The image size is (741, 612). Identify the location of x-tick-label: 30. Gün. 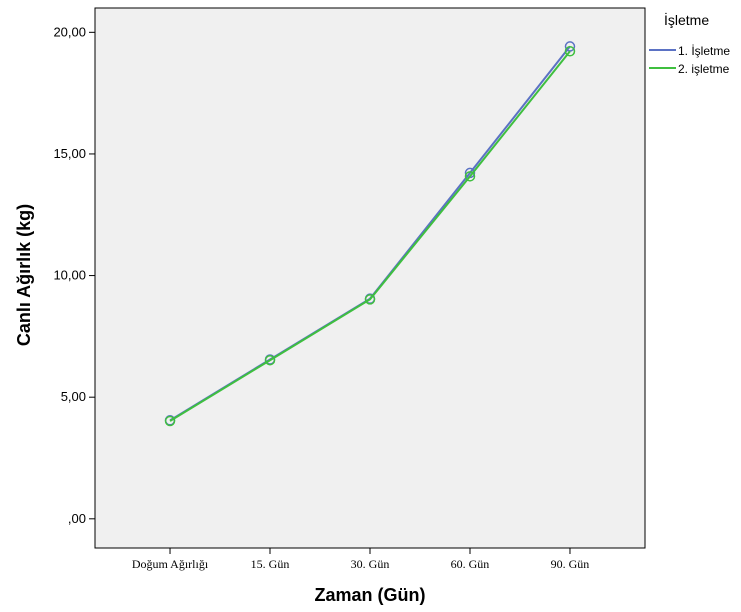
(370, 564).